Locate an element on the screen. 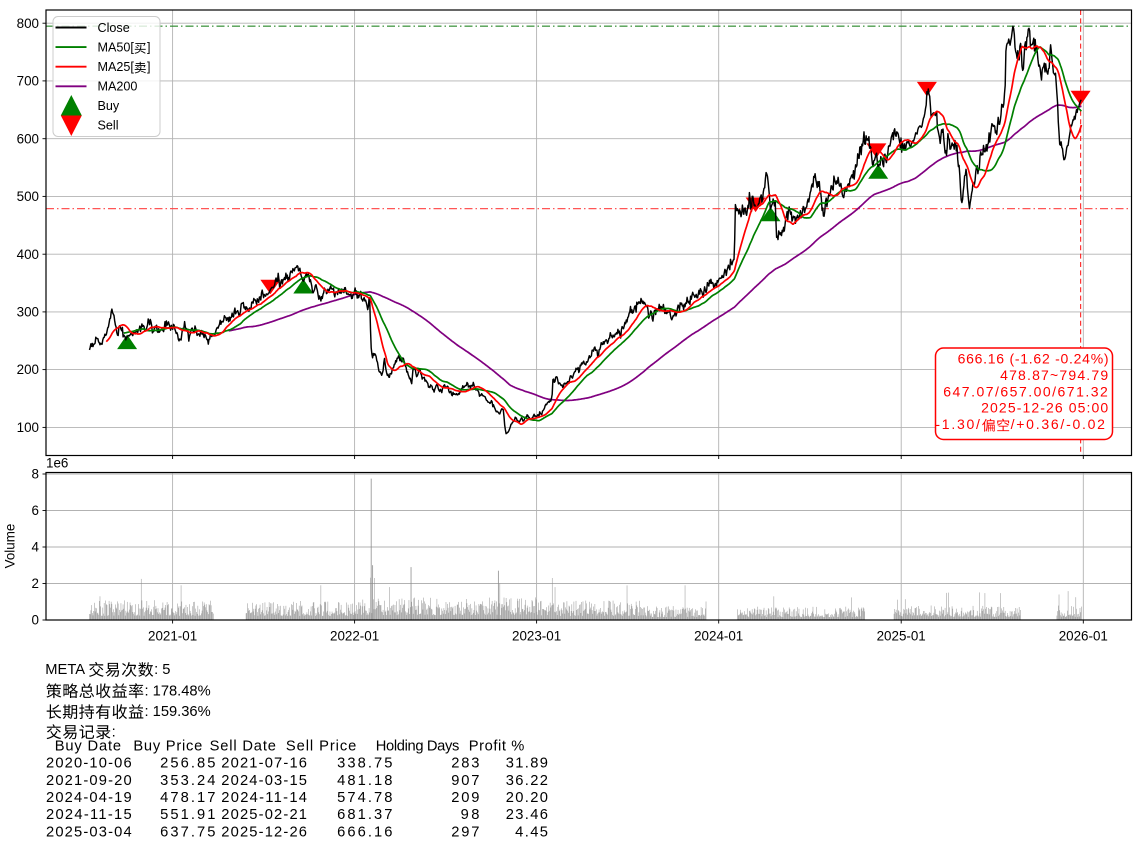 This screenshot has height=852, width=1139. svg-text: 700 is located at coordinates (28, 81).